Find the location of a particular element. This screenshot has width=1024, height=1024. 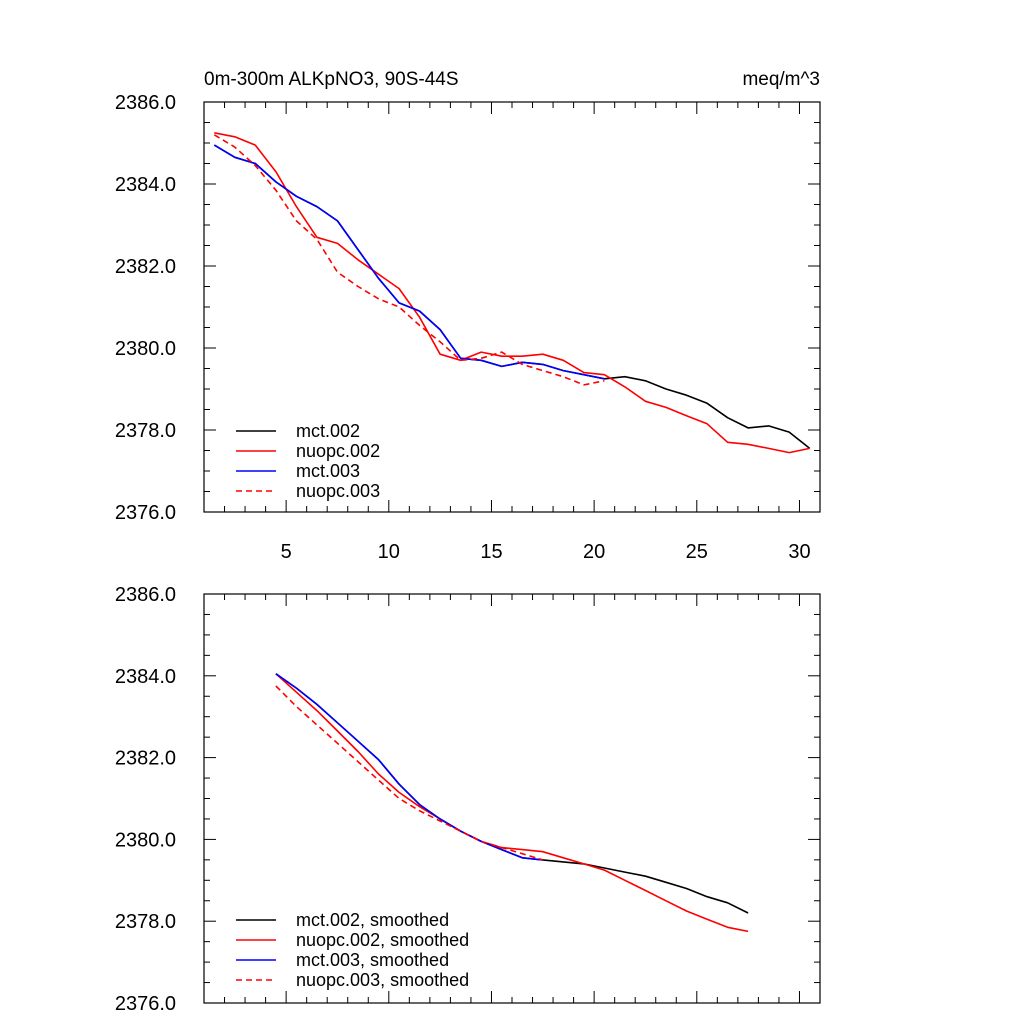

x-tick-label: 10 is located at coordinates (389, 552).